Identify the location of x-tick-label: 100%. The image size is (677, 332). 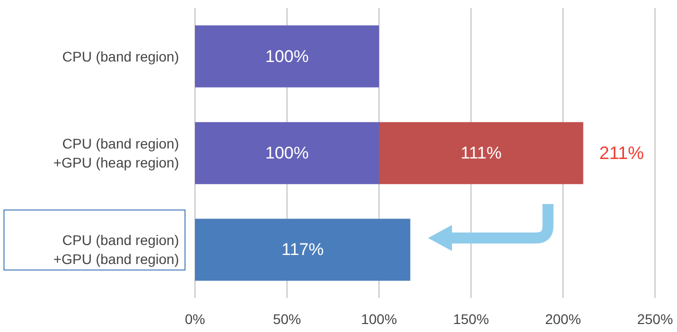
(379, 318).